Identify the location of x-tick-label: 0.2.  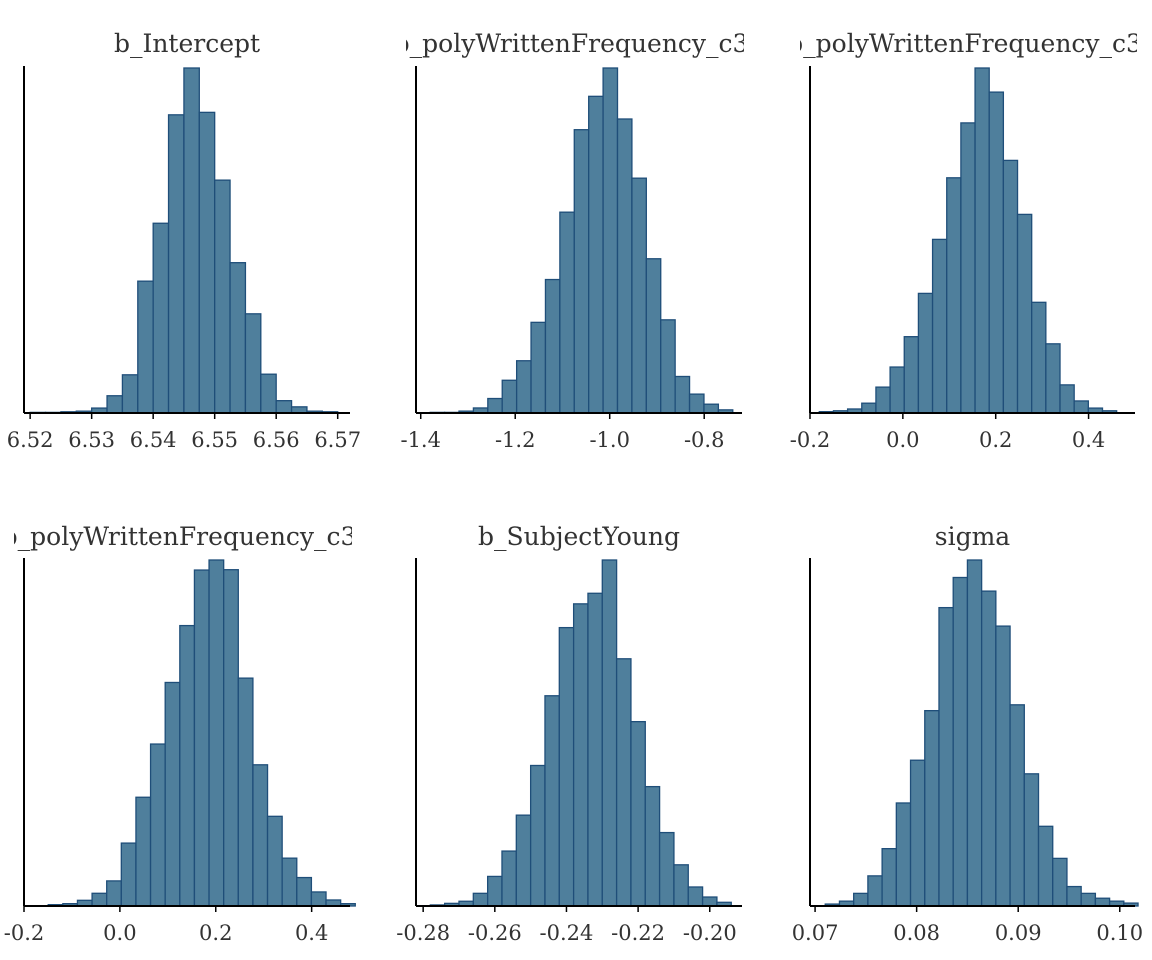
(995, 440).